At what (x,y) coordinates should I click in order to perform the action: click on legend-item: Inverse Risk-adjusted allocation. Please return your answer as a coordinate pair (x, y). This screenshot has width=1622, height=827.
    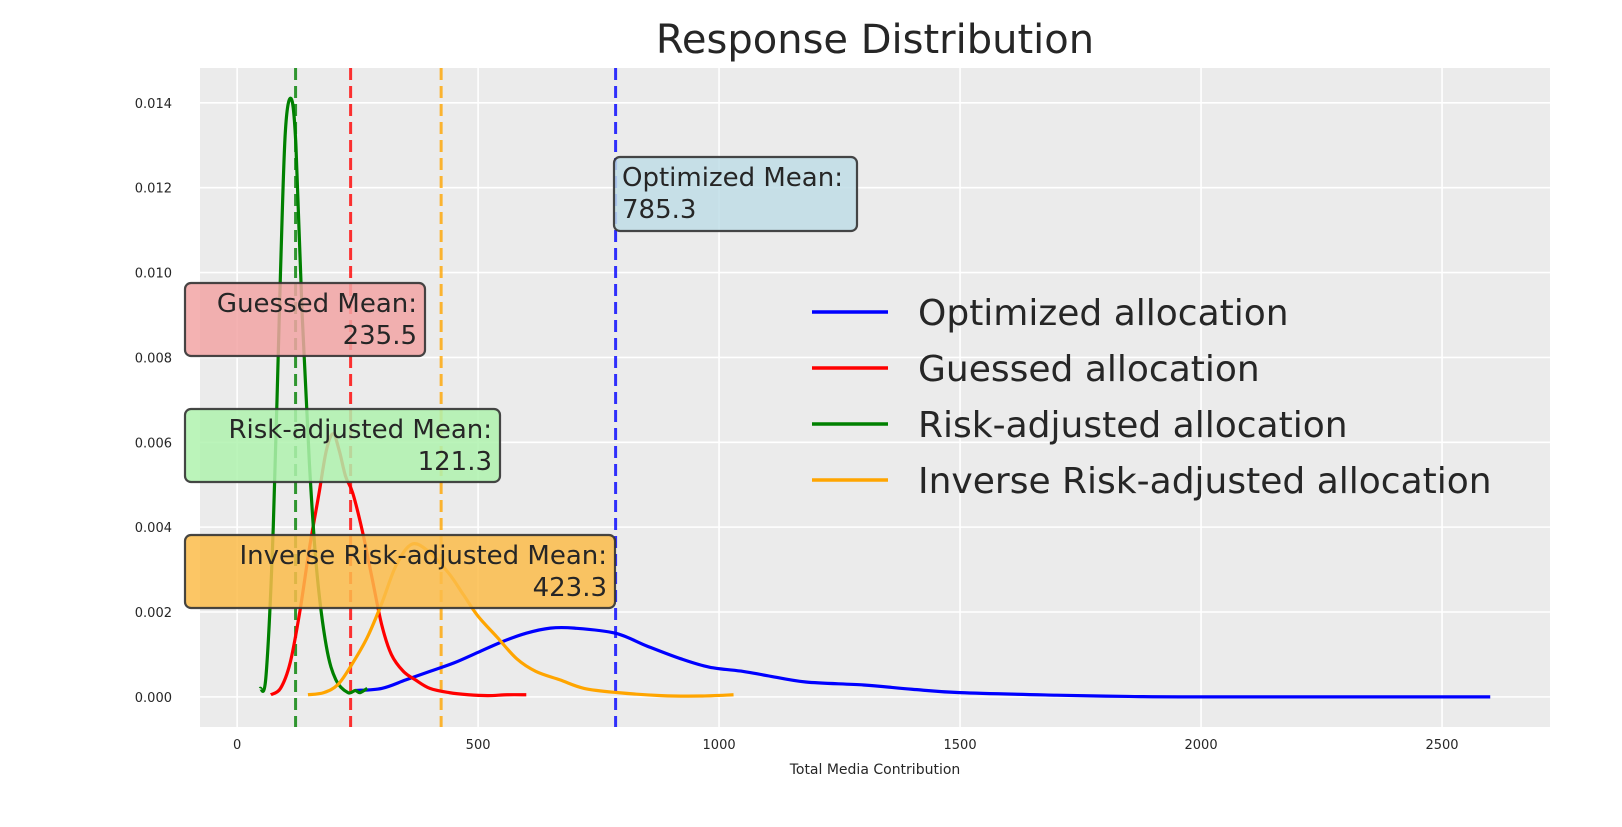
    Looking at the image, I should click on (1152, 481).